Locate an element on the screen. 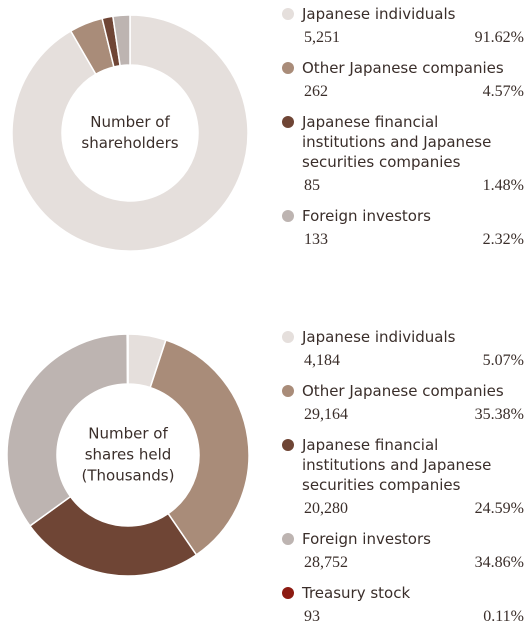 This screenshot has height=639, width=527. legend-numbers: 85 1.48% is located at coordinates (403, 186).